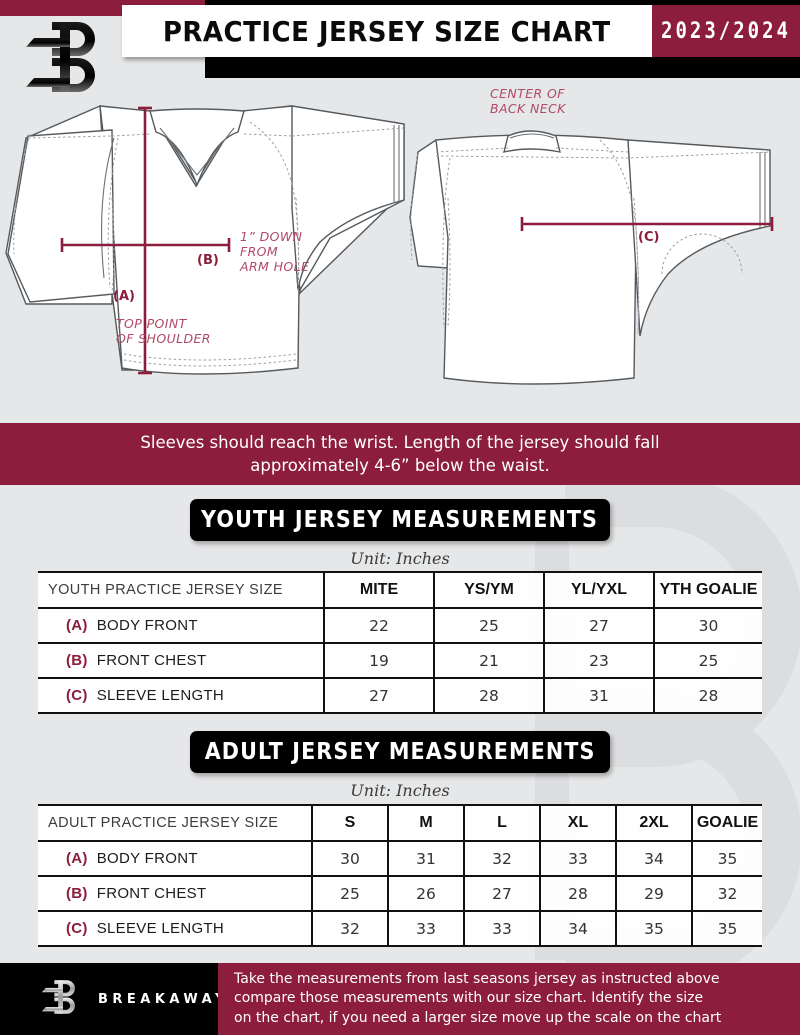 This screenshot has height=1035, width=800. I want to click on youth-cell-2-0: 27, so click(379, 695).